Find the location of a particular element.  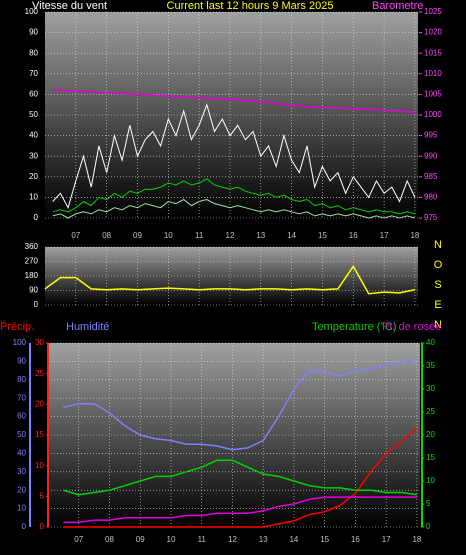

y-tick-label: 1010 is located at coordinates (433, 73).